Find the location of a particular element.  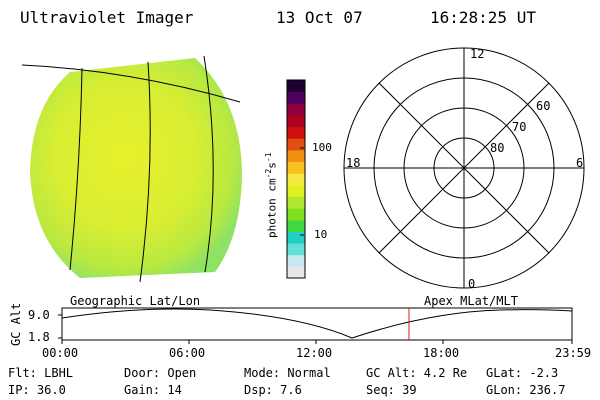

polar-label-6: 6 is located at coordinates (580, 163).